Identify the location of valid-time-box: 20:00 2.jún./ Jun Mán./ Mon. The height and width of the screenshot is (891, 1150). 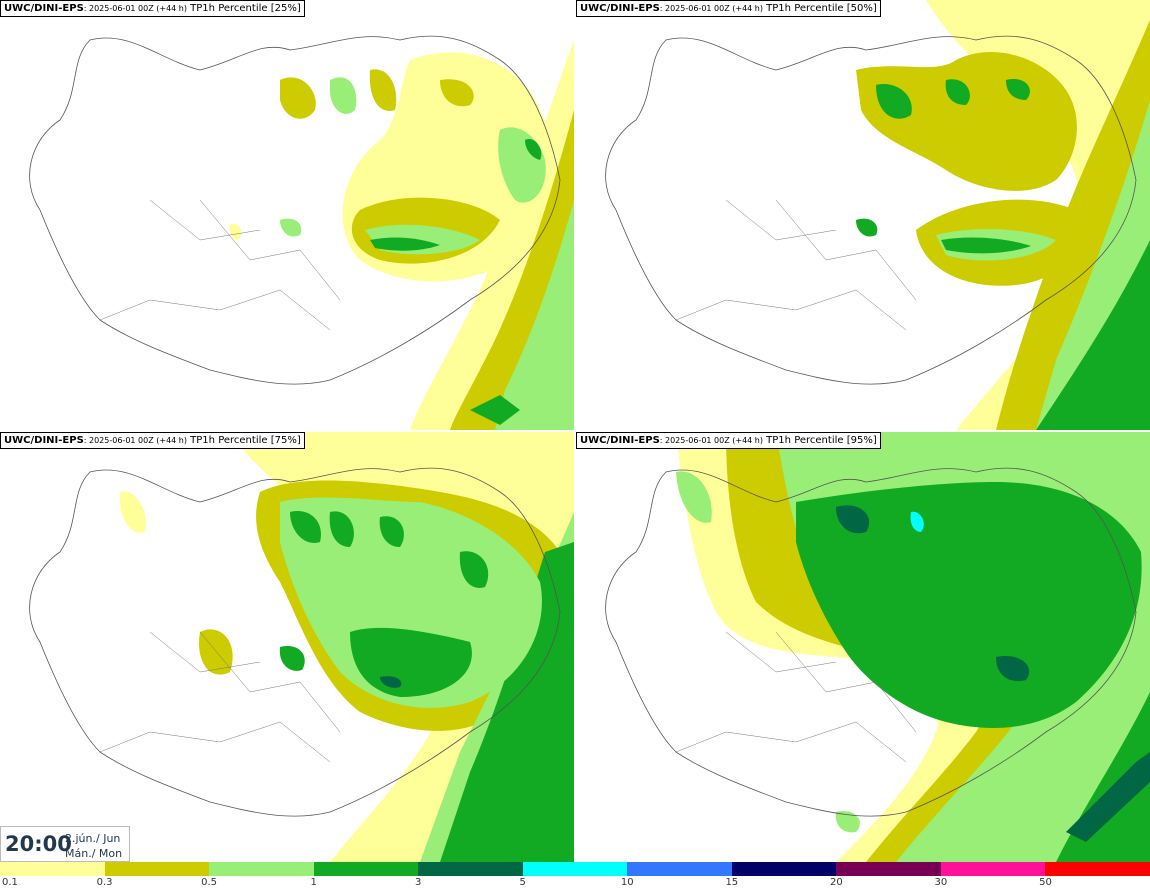
(65, 844).